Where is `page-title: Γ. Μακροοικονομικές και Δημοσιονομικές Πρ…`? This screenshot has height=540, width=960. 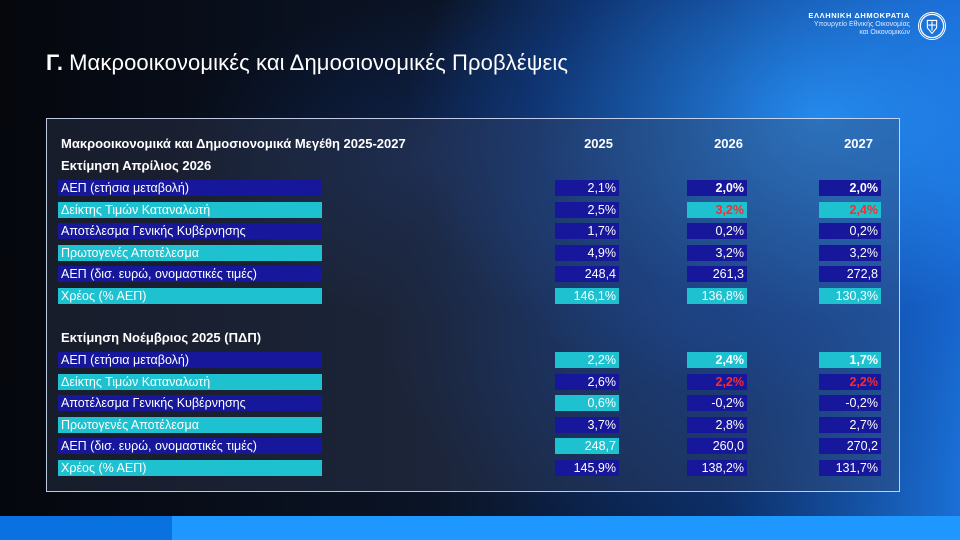
page-title: Γ. Μακροοικονομικές και Δημοσιονομικές Πρ… is located at coordinates (307, 63).